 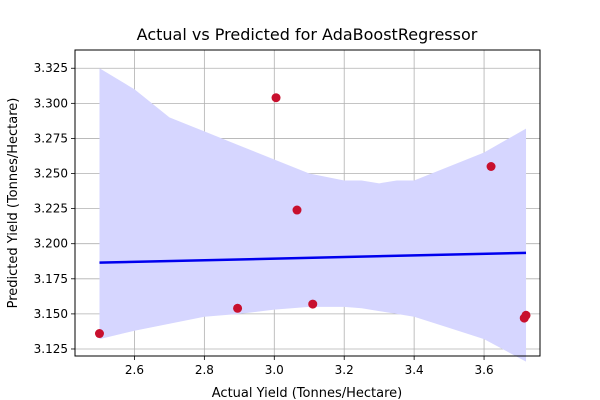 What do you see at coordinates (414, 370) in the screenshot?
I see `x-tick-label: 3.4` at bounding box center [414, 370].